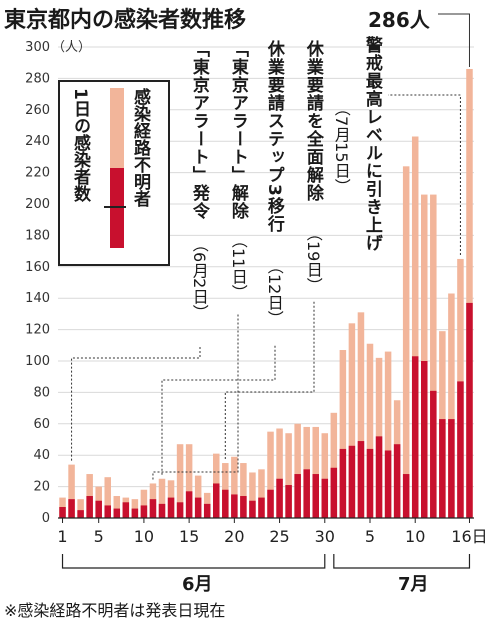 The height and width of the screenshot is (623, 492). What do you see at coordinates (37, 110) in the screenshot?
I see `y-tick-label: 260` at bounding box center [37, 110].